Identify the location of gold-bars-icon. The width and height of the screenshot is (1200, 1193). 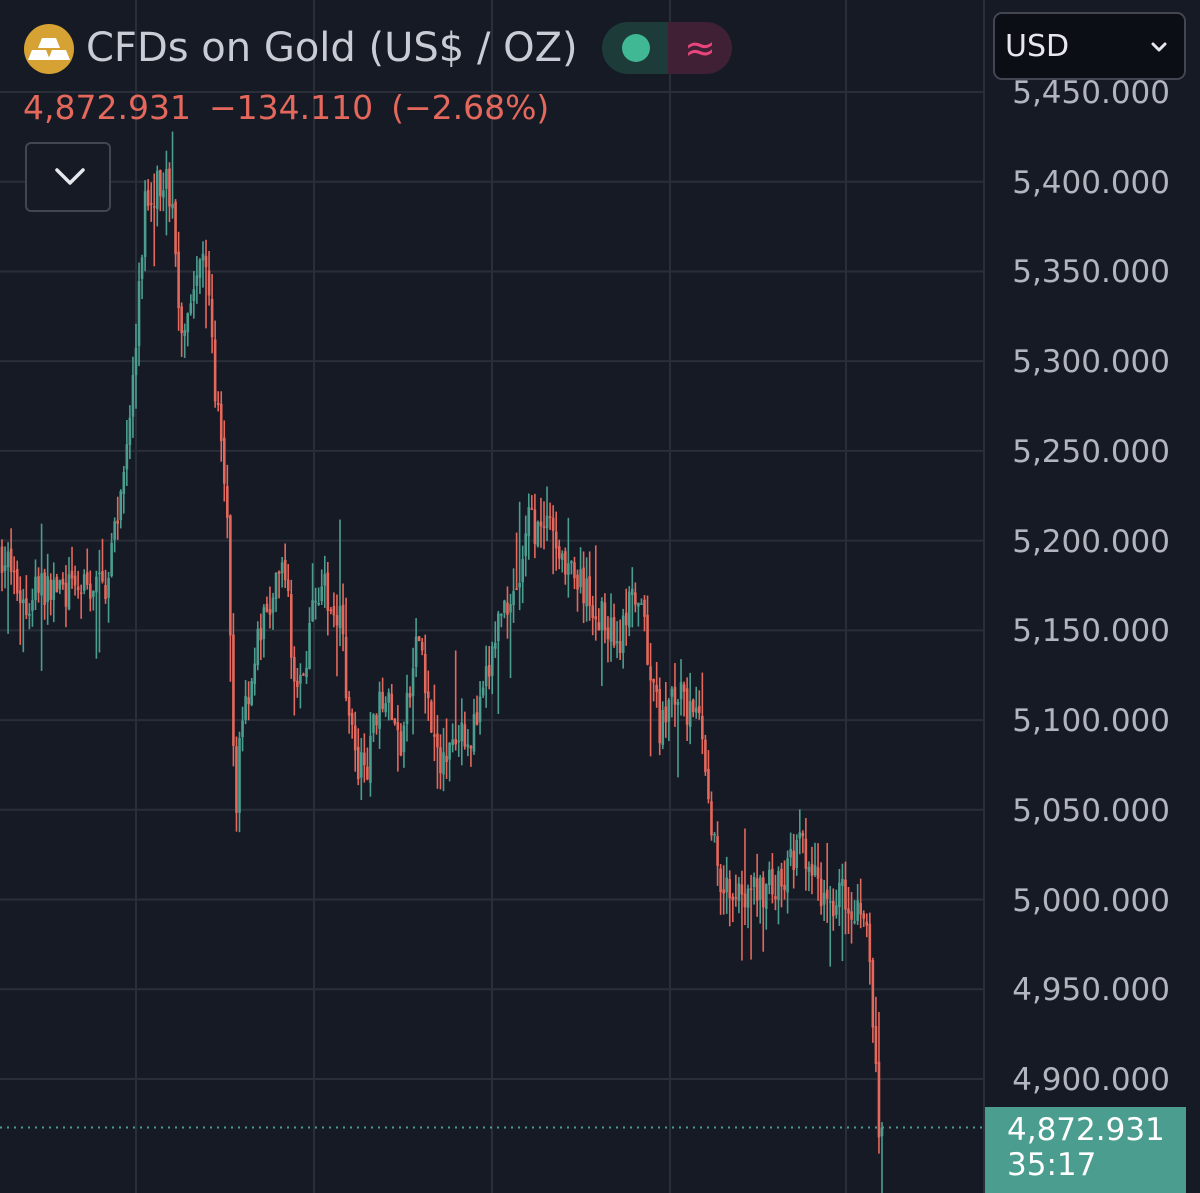
(49, 49).